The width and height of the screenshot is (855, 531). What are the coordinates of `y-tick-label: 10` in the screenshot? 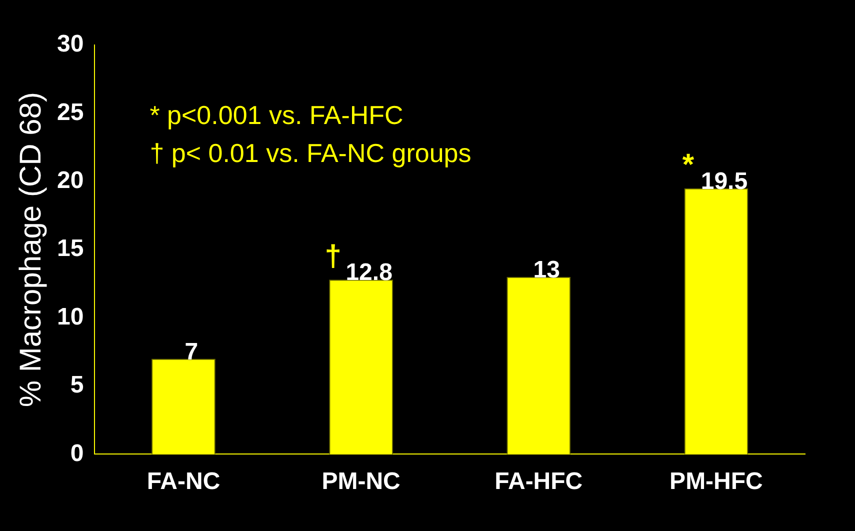 It's located at (70, 316).